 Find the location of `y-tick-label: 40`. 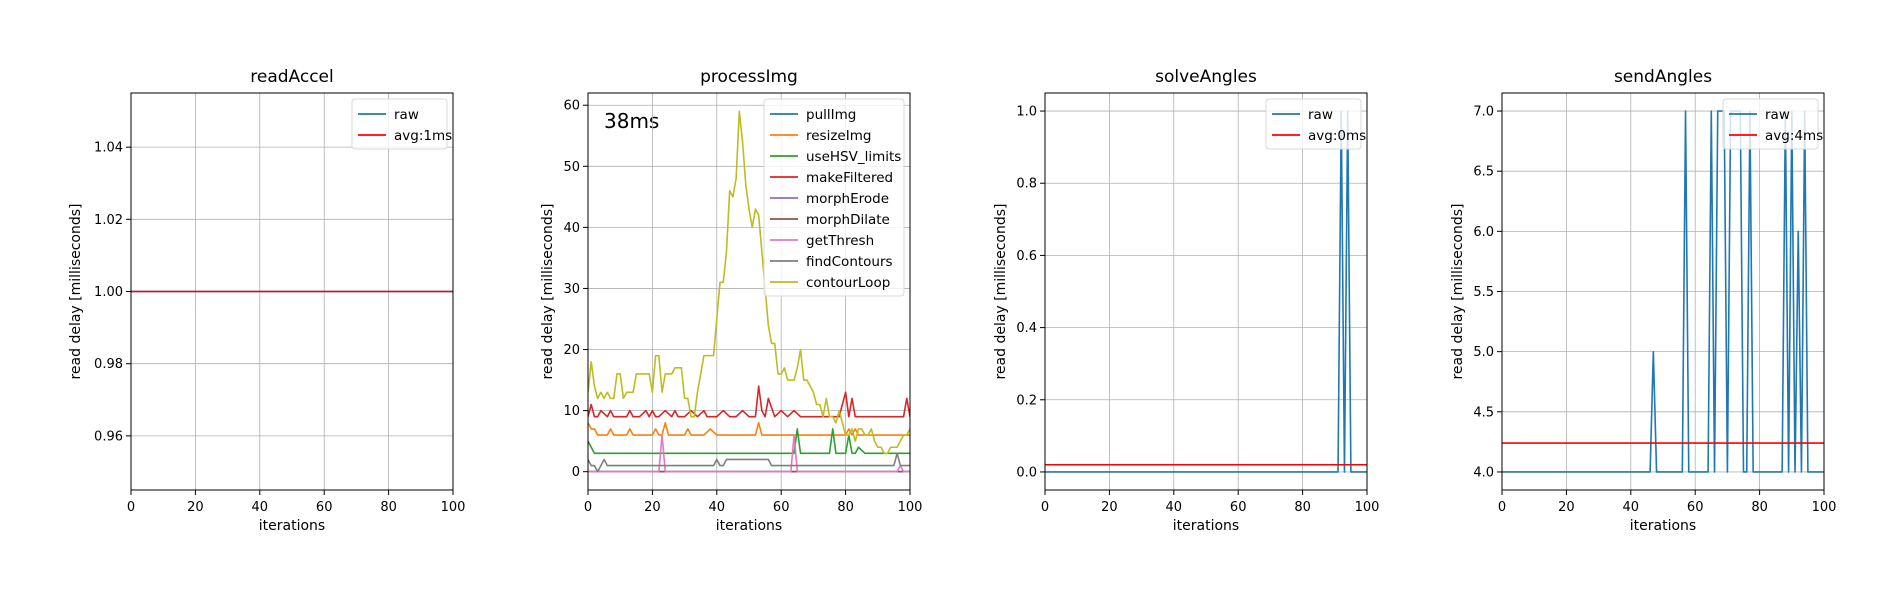

y-tick-label: 40 is located at coordinates (571, 228).